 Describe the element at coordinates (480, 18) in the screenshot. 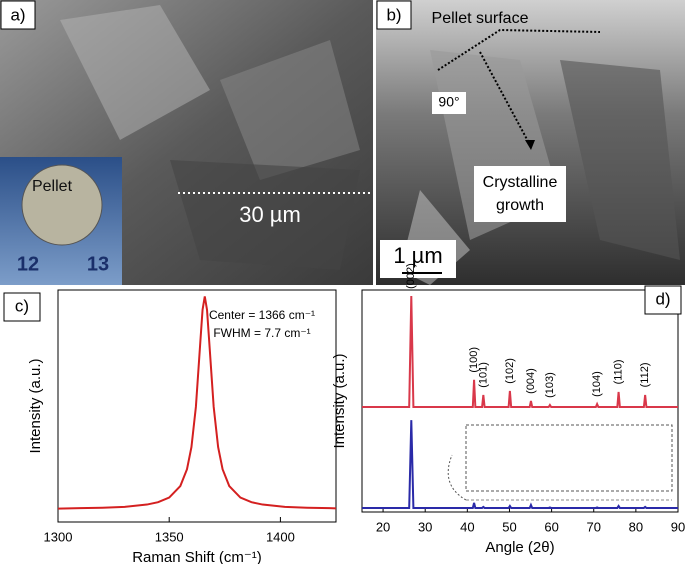

I see `surface-label: Pellet surface` at that location.